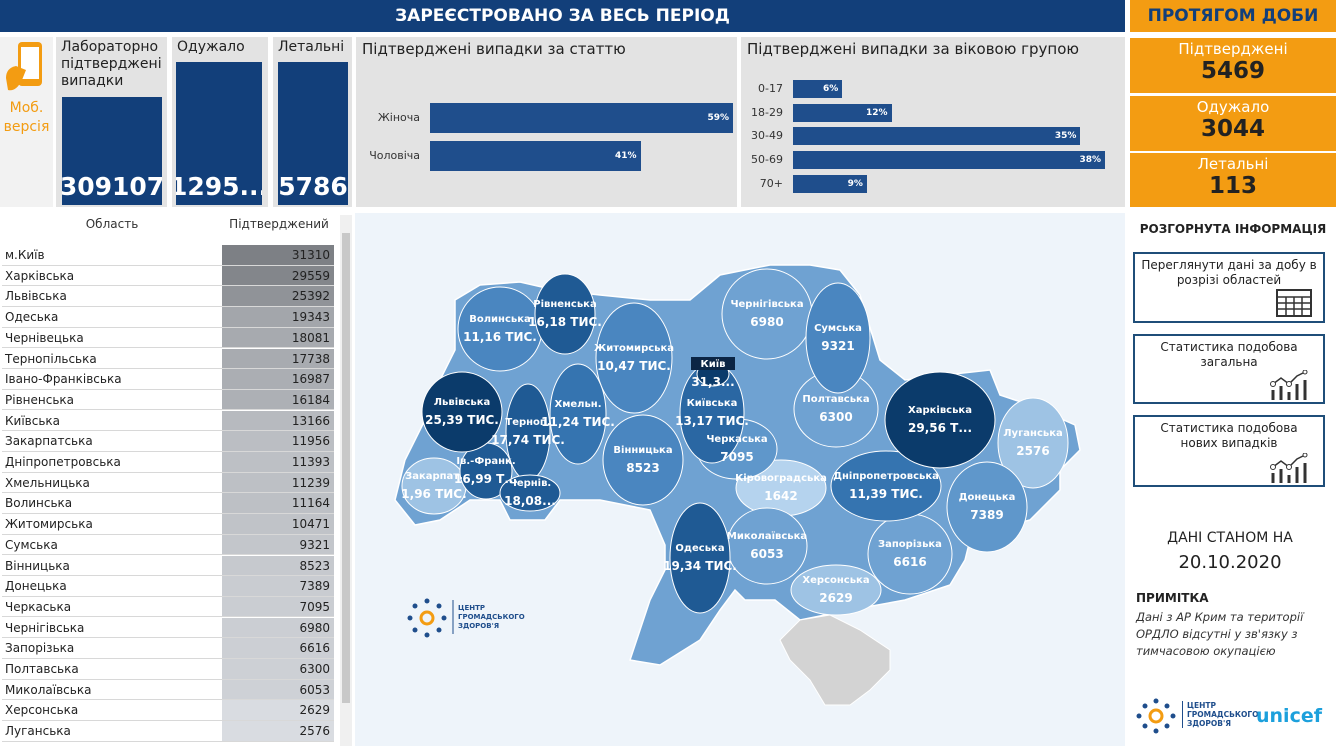  I want to click on region-value: 11,39 ТИС., so click(886, 494).